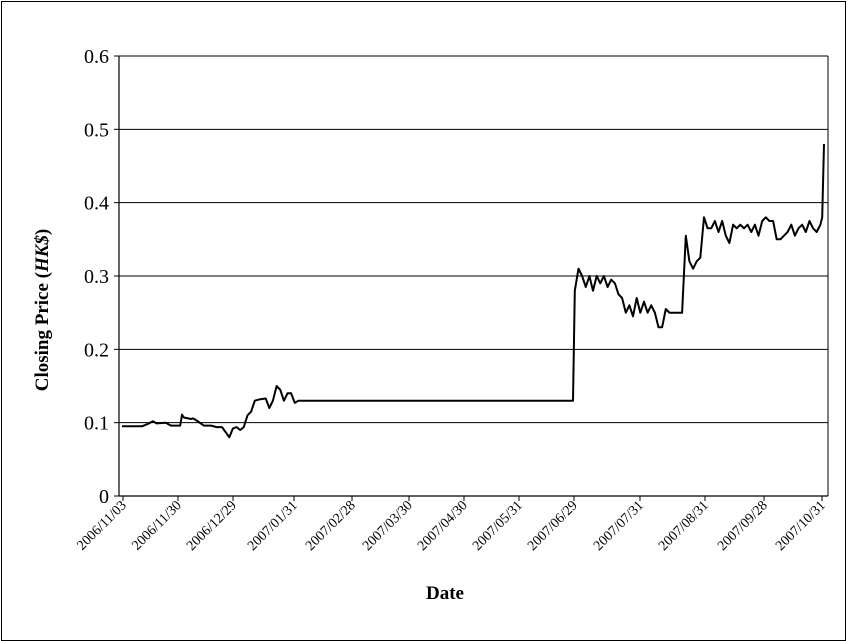  What do you see at coordinates (96, 57) in the screenshot?
I see `y-tick-label: 0.6` at bounding box center [96, 57].